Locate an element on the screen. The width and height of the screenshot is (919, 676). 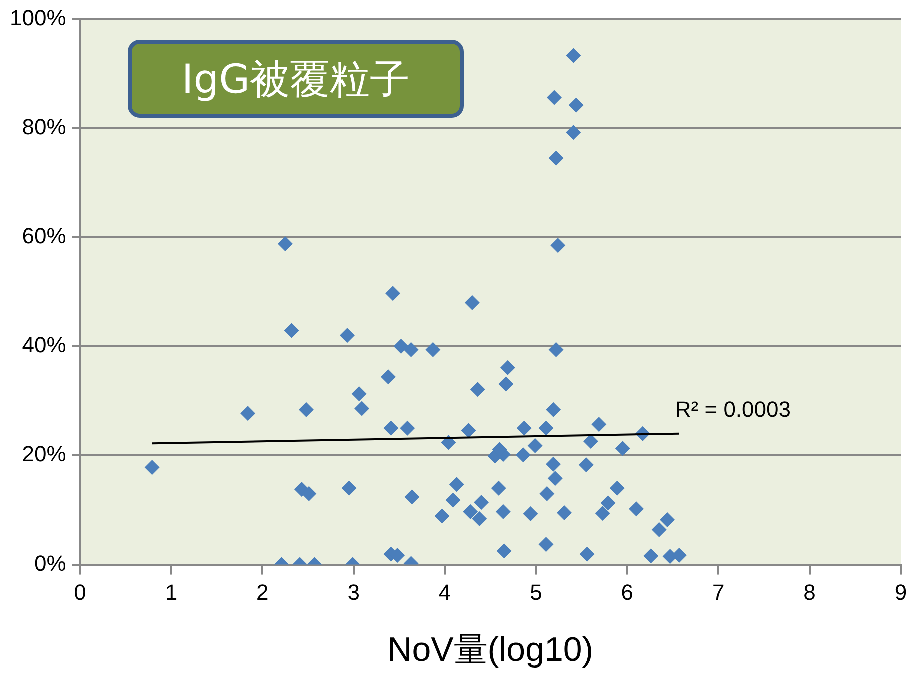
y-tick-label: 80% is located at coordinates (44, 127).